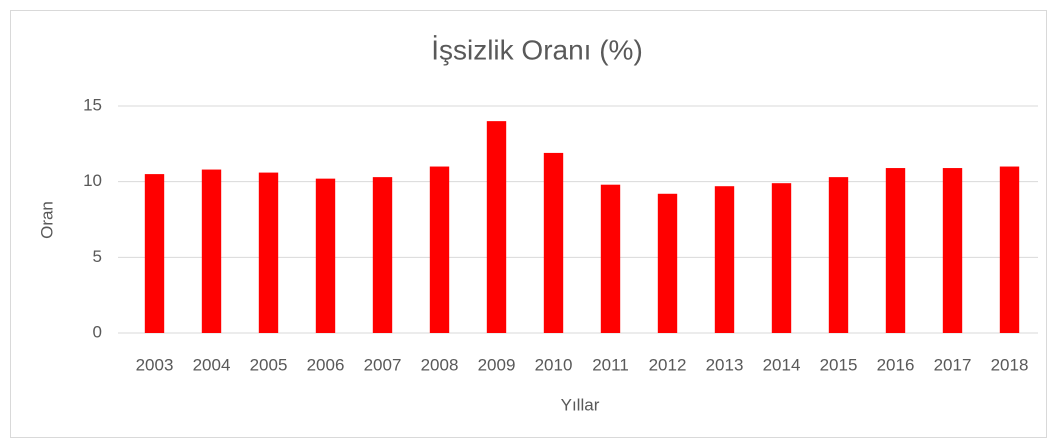  What do you see at coordinates (782, 364) in the screenshot?
I see `x-tick-label: 2014` at bounding box center [782, 364].